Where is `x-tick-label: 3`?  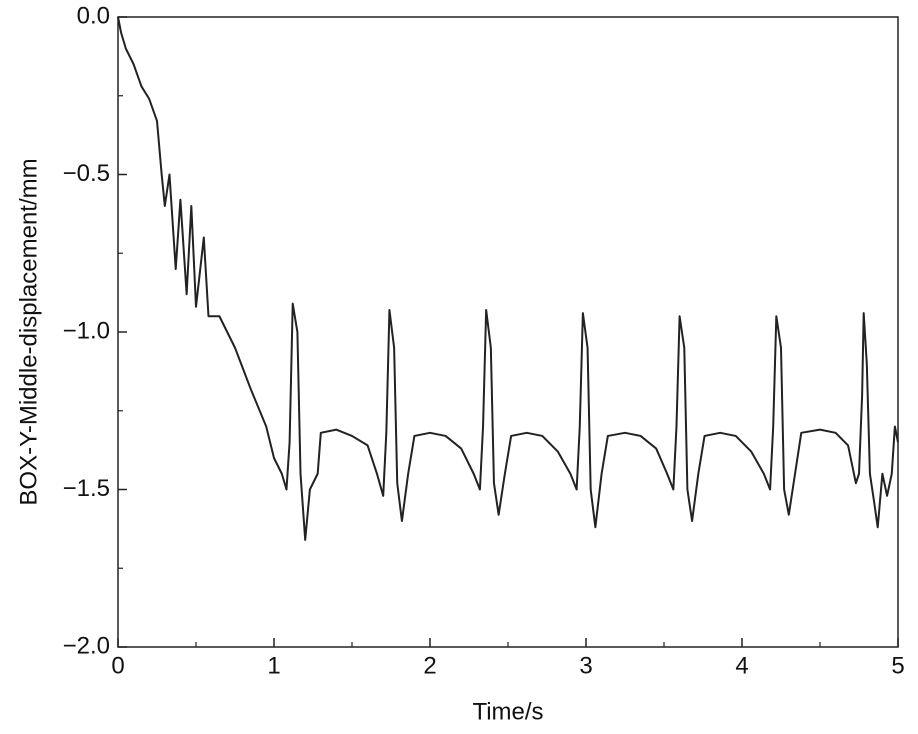
x-tick-label: 3 is located at coordinates (585, 665).